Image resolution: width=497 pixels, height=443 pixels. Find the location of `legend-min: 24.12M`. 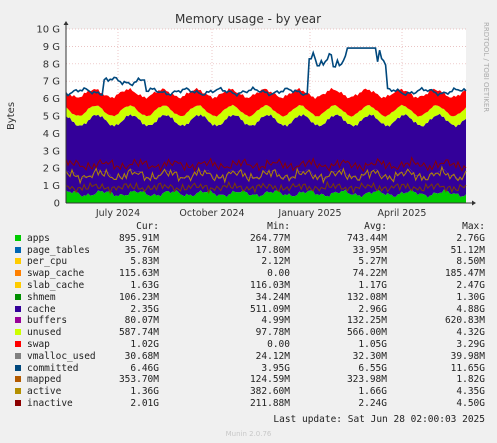

legend-min: 24.12M is located at coordinates (272, 356).